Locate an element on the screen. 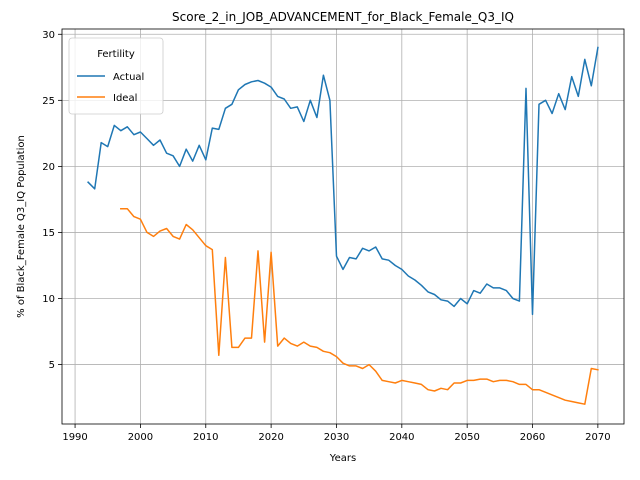  y-axis-ticks: 5 10 15 20 25 30 is located at coordinates (52, 200).